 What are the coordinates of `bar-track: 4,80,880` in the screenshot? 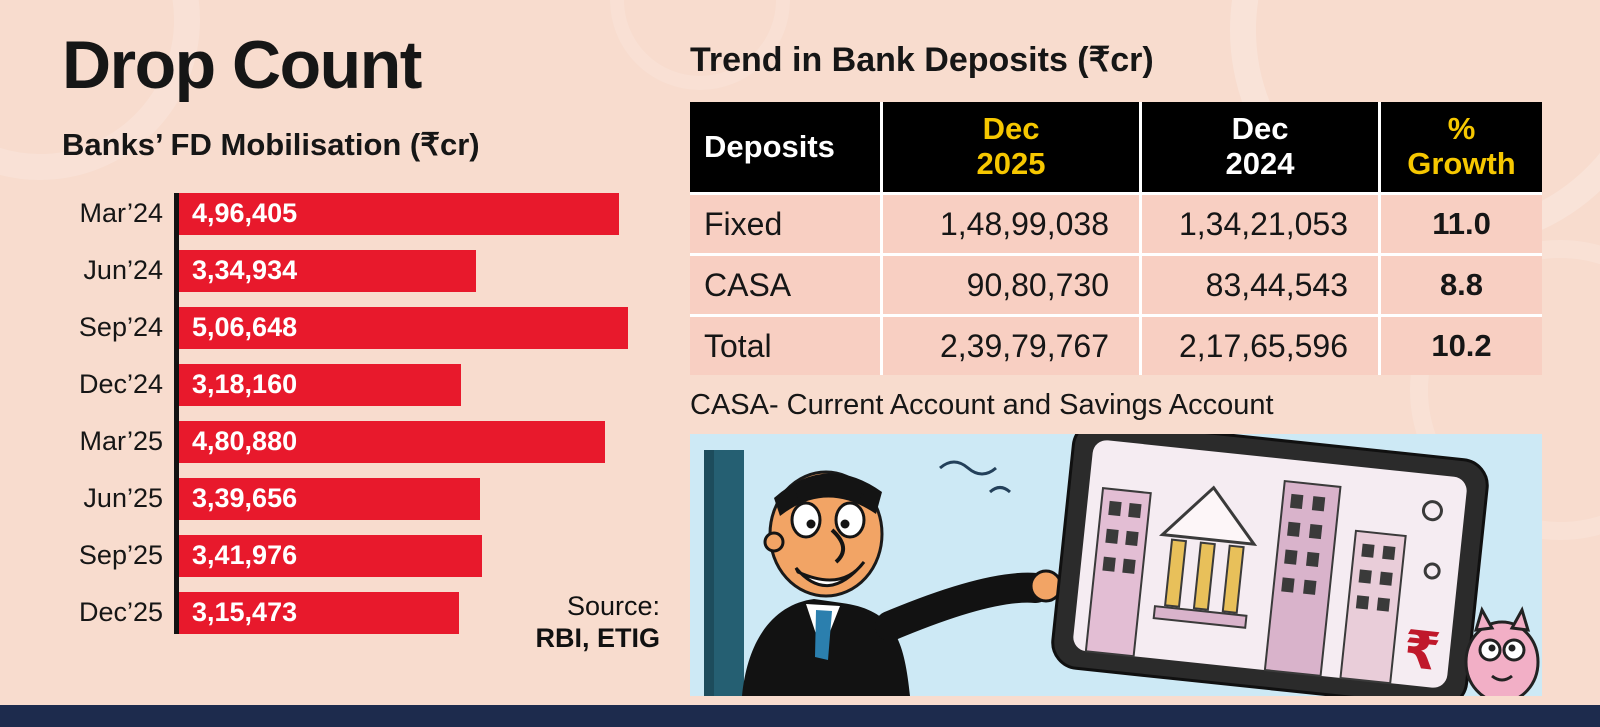 It's located at (418, 441).